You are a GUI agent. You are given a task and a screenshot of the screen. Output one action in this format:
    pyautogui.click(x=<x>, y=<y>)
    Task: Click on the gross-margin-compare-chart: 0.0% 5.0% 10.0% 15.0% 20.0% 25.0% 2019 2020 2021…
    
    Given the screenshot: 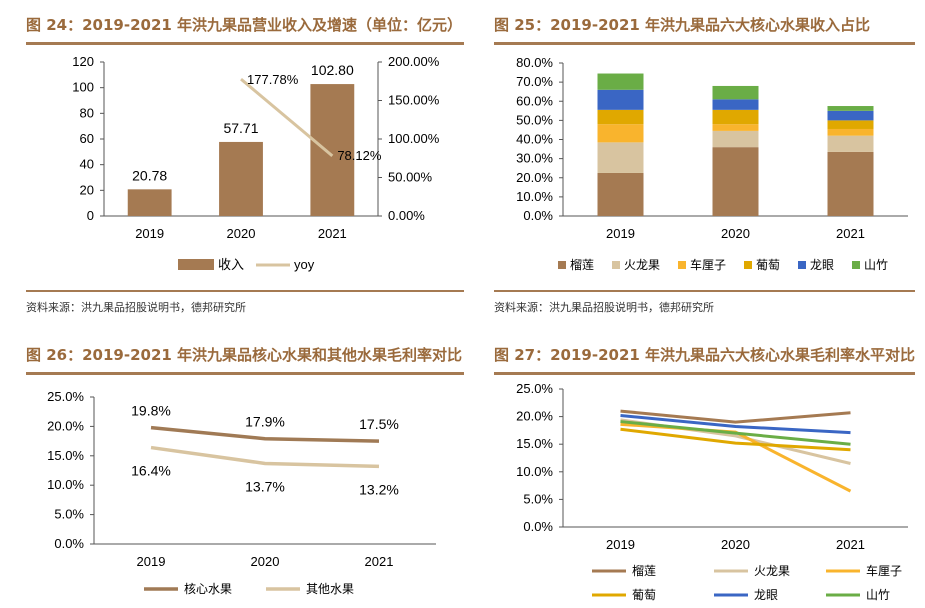 What is the action you would take?
    pyautogui.click(x=241, y=492)
    